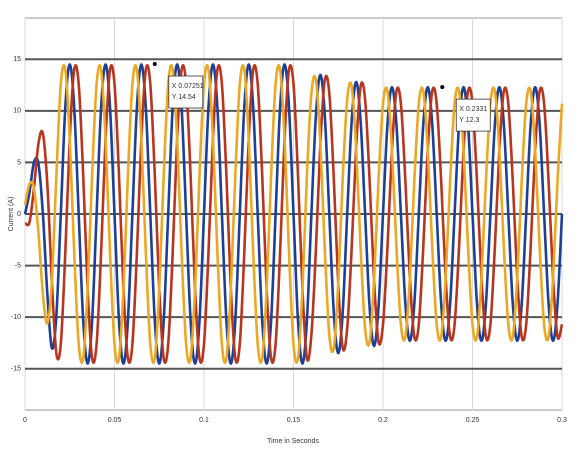 The image size is (579, 461). What do you see at coordinates (19, 214) in the screenshot?
I see `y-tick-label: 0` at bounding box center [19, 214].